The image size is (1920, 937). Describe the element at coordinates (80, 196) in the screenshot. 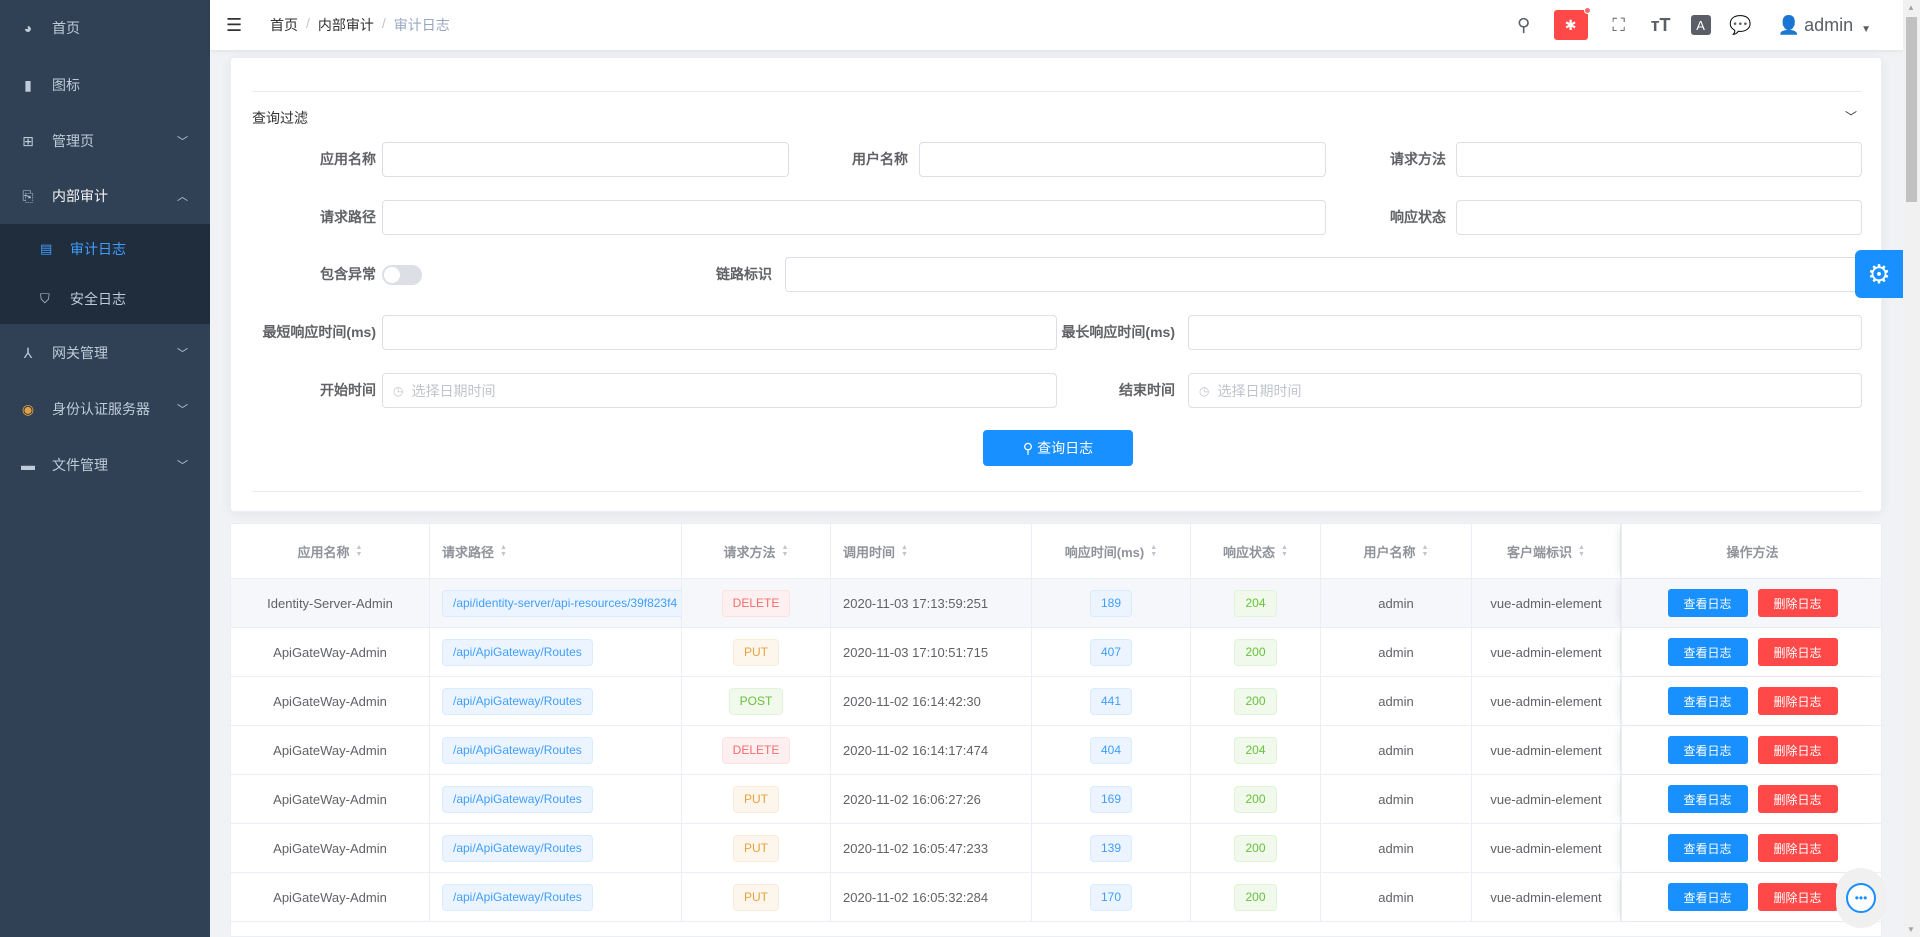

I see `sidebar-item-label: 内部审计` at that location.